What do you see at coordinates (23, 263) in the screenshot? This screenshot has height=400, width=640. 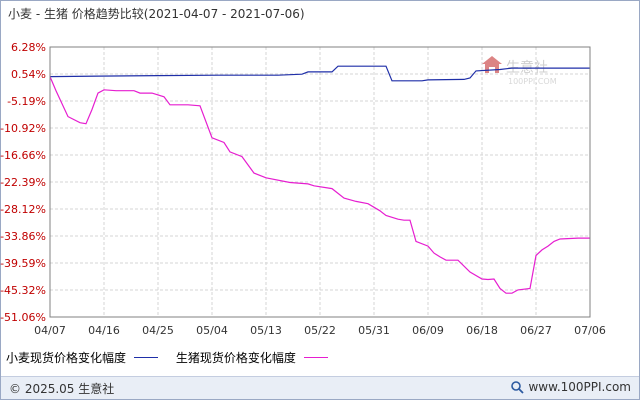 I see `y-tick-label: -39.59%` at bounding box center [23, 263].